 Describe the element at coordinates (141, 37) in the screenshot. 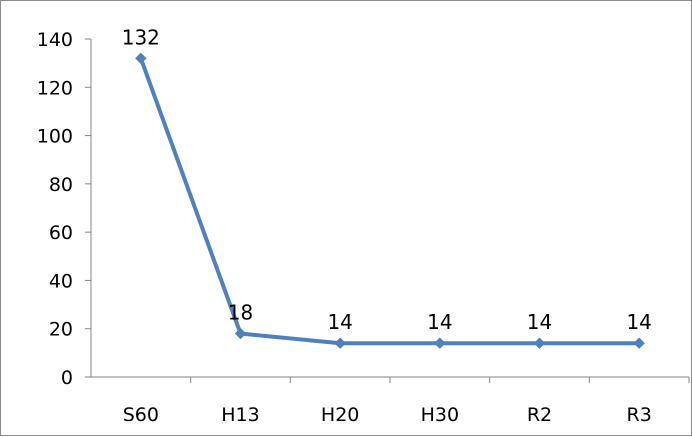

I see `data-label: 132` at that location.